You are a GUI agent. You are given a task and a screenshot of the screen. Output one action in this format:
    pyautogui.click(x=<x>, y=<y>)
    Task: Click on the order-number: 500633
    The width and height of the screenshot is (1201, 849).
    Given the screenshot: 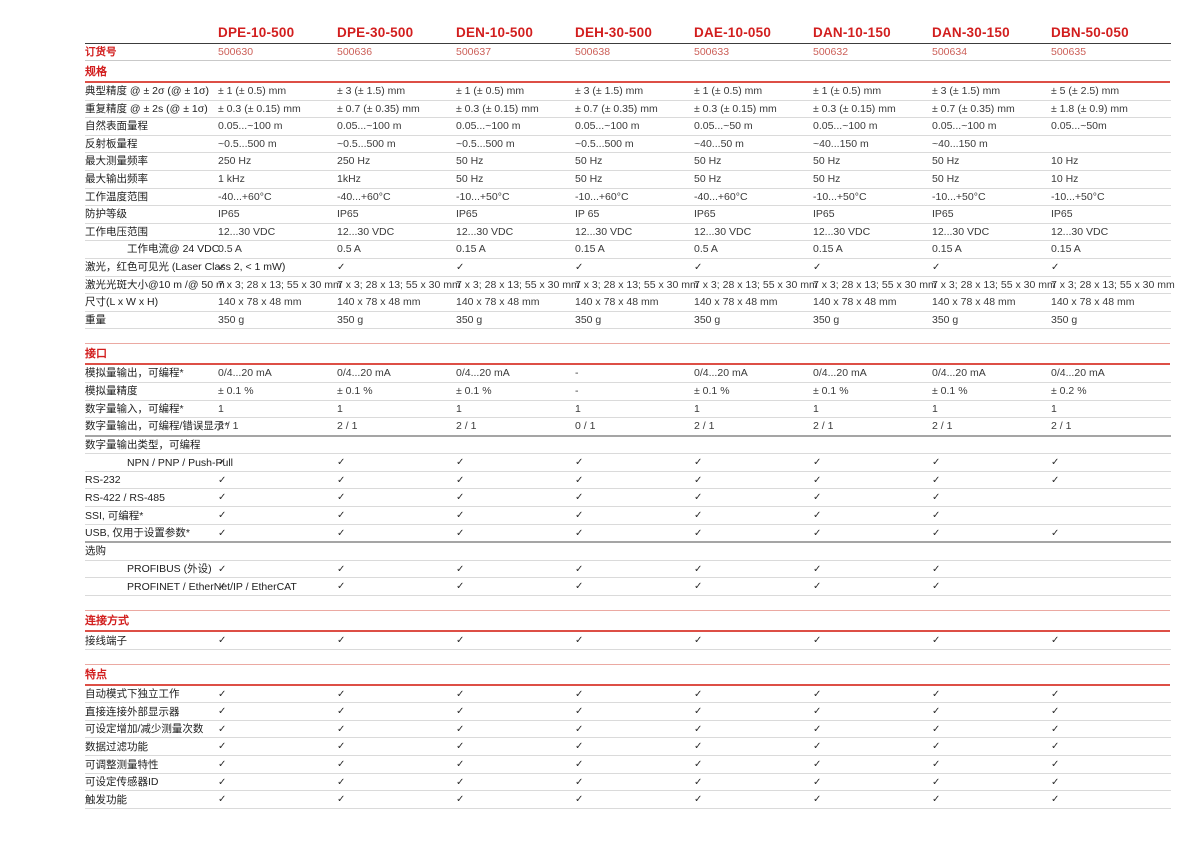 What is the action you would take?
    pyautogui.click(x=712, y=52)
    